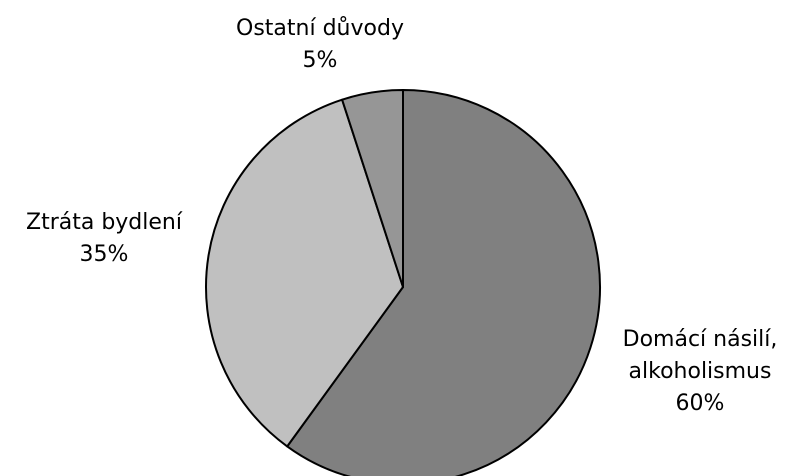 Image resolution: width=789 pixels, height=476 pixels. What do you see at coordinates (104, 238) in the screenshot?
I see `pie-slice-label-1: Ztráta bydlení 35%` at bounding box center [104, 238].